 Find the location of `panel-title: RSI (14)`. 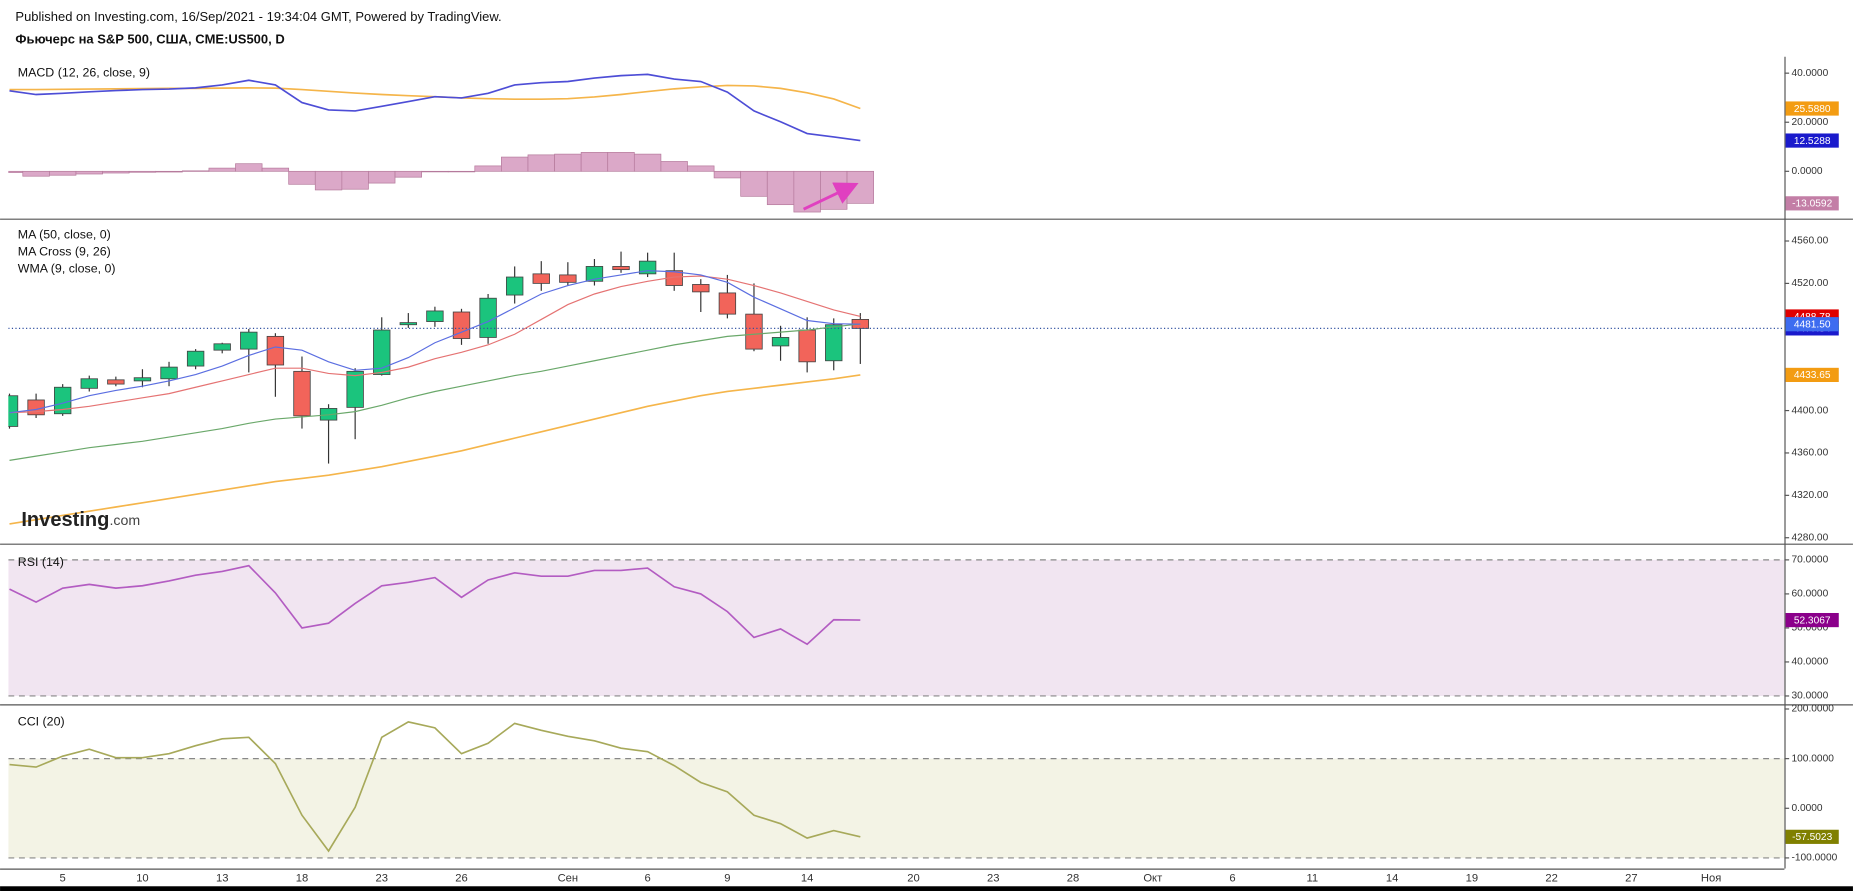

panel-title: RSI (14) is located at coordinates (41, 562).